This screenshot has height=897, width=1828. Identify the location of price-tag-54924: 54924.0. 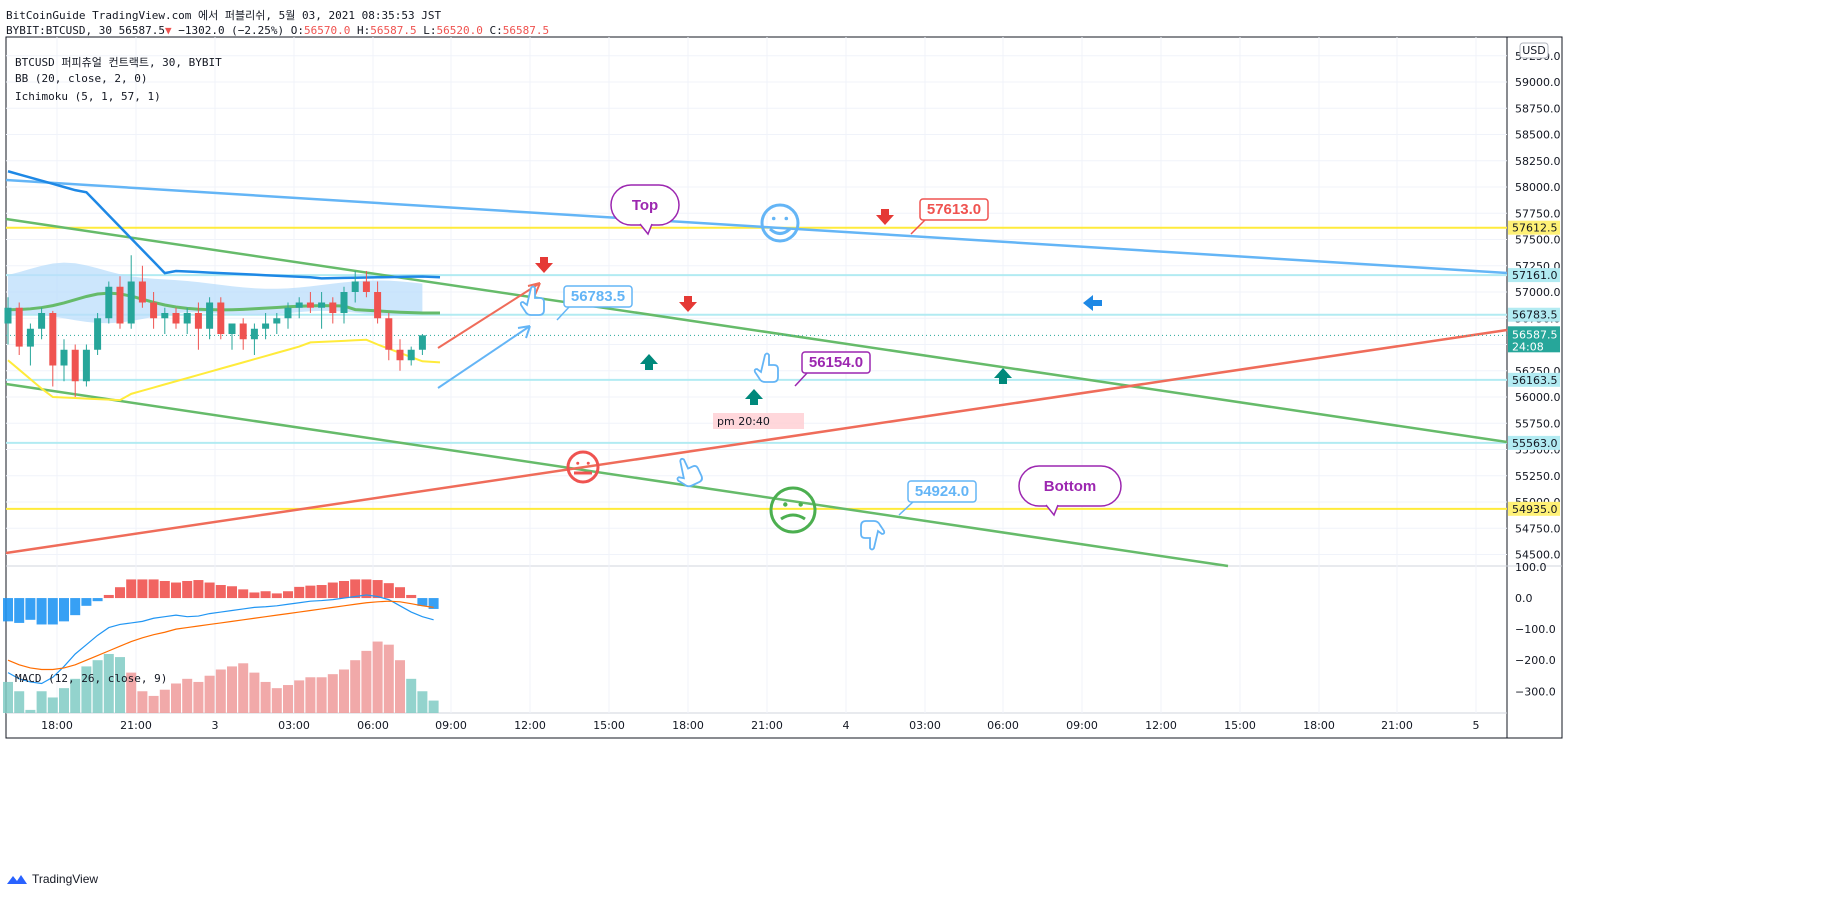
(937, 498).